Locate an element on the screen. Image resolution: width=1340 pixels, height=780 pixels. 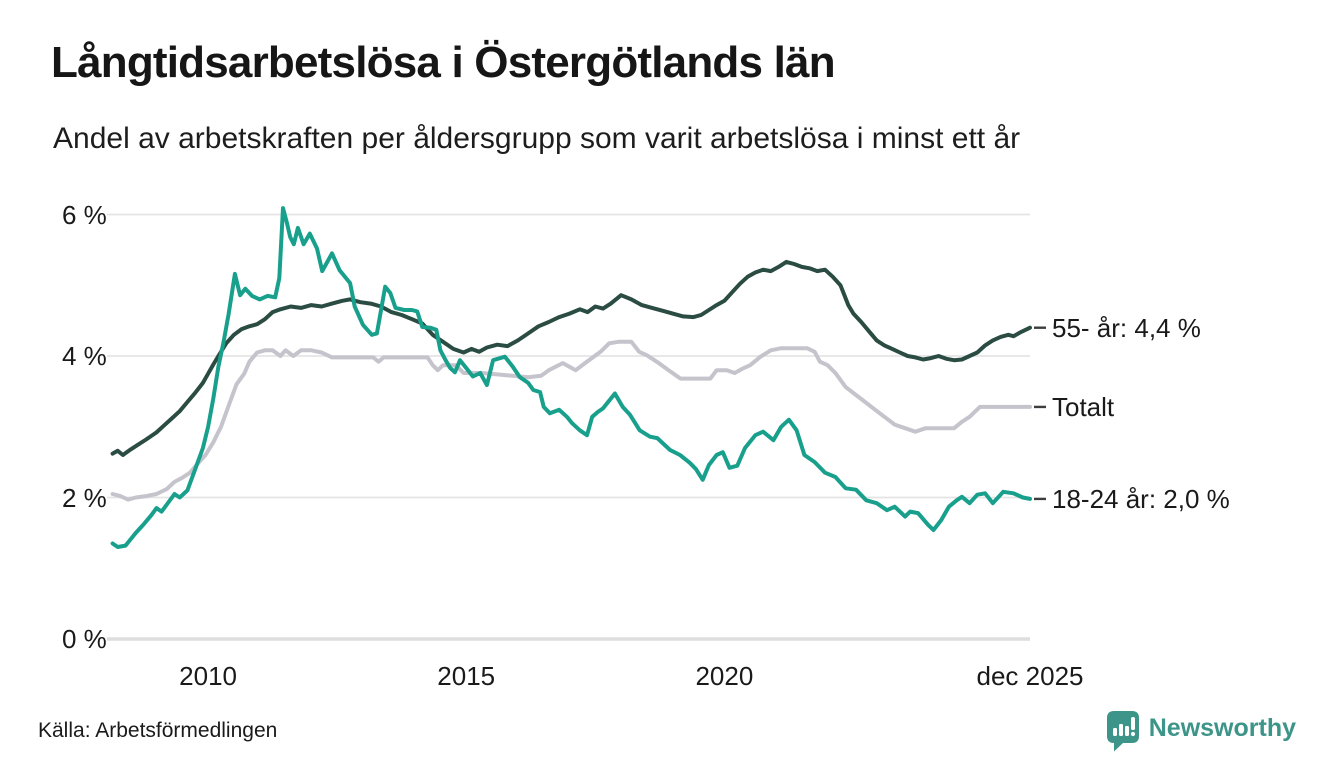
xtick-1: 2015 is located at coordinates (466, 676).